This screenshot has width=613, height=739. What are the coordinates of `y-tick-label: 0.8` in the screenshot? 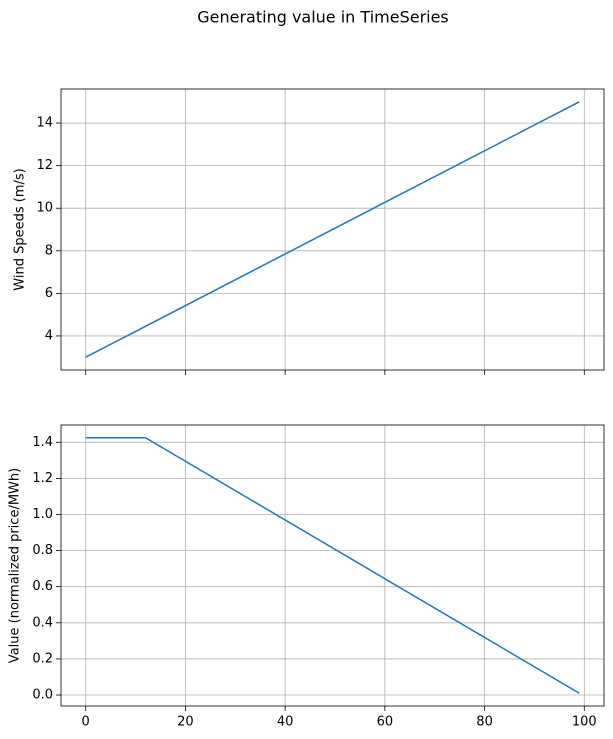 It's located at (42, 550).